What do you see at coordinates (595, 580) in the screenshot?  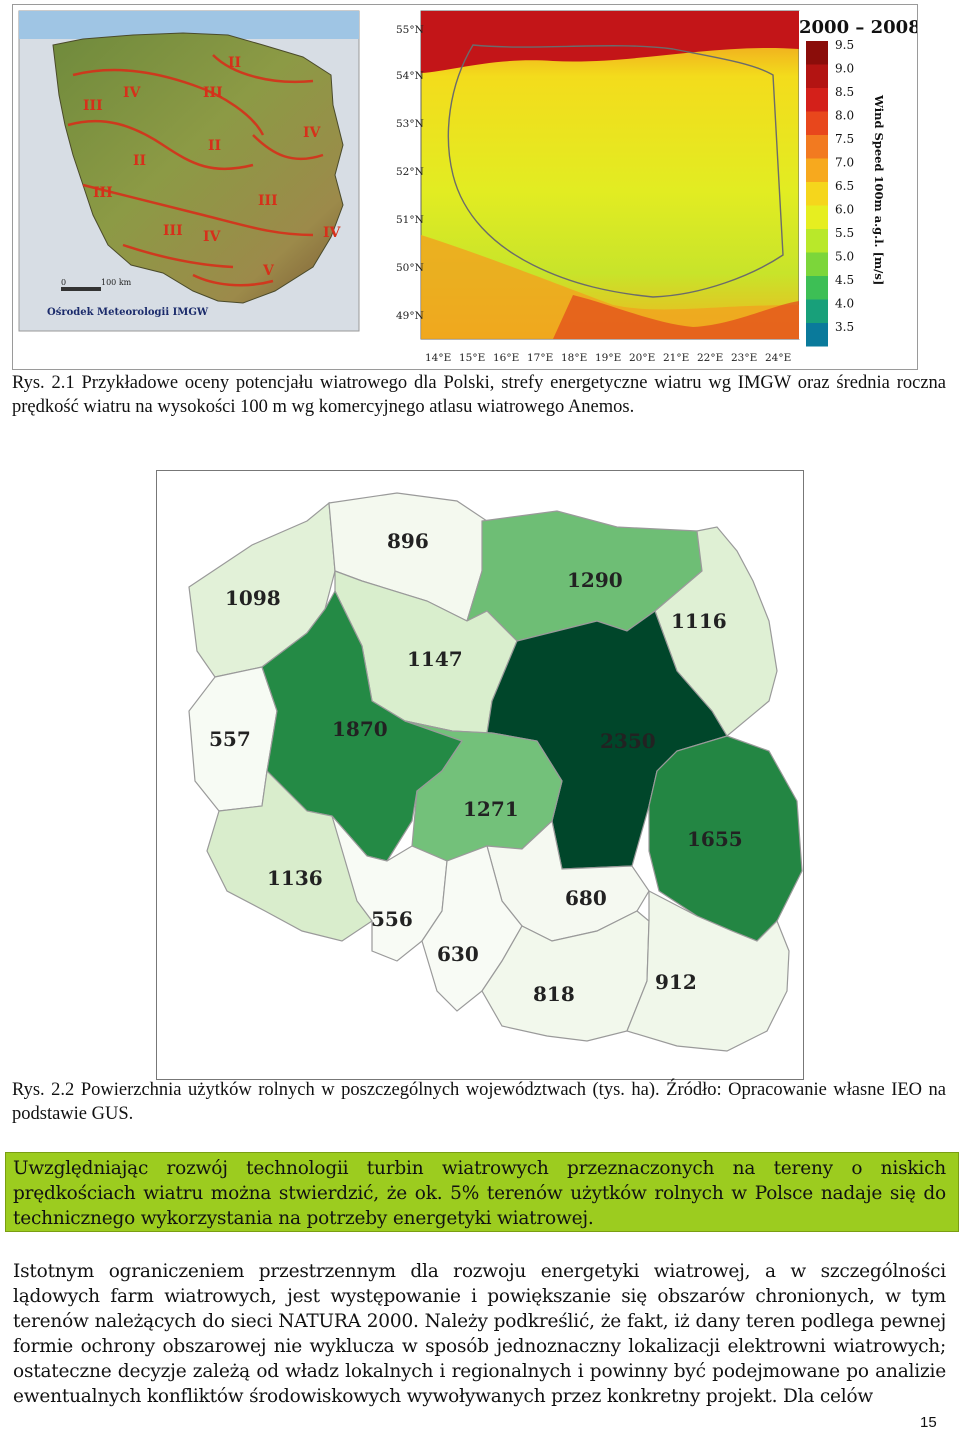 I see `region-value: 1290` at bounding box center [595, 580].